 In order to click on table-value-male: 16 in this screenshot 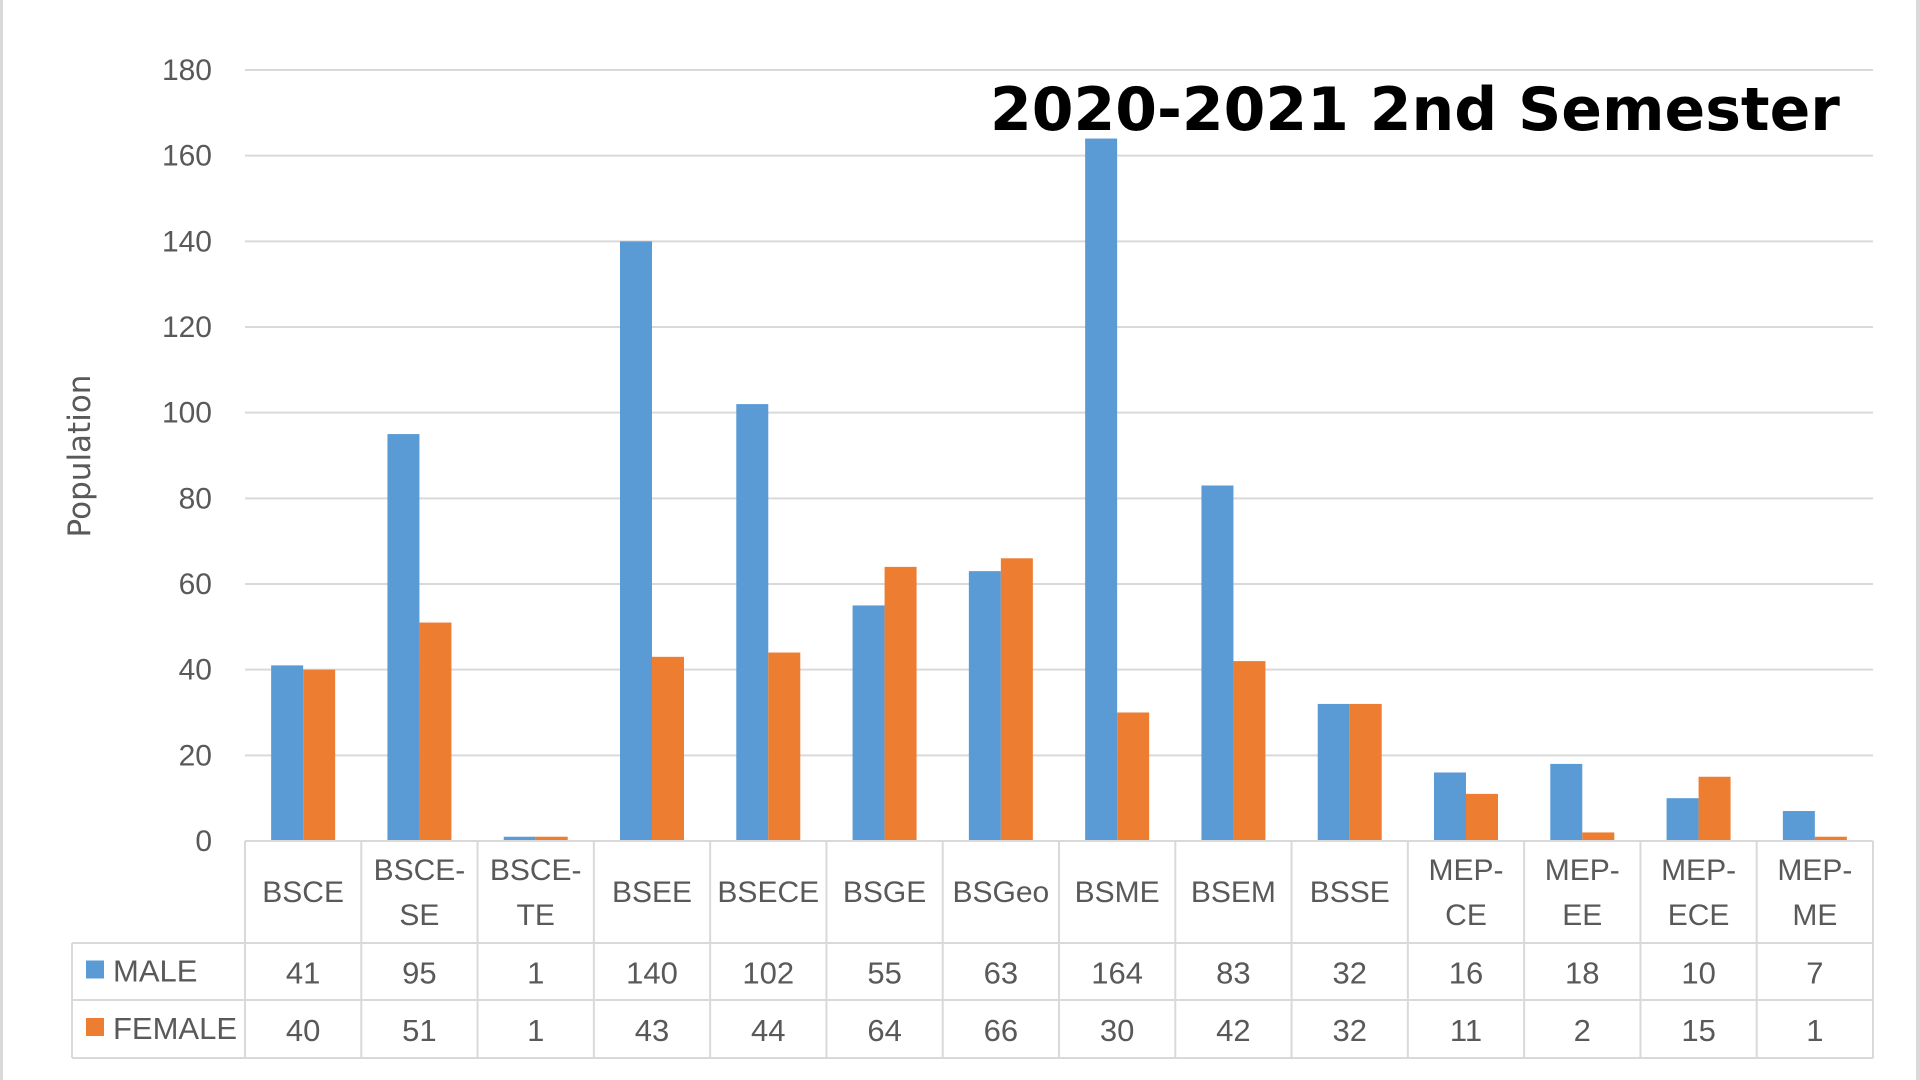, I will do `click(1466, 973)`.